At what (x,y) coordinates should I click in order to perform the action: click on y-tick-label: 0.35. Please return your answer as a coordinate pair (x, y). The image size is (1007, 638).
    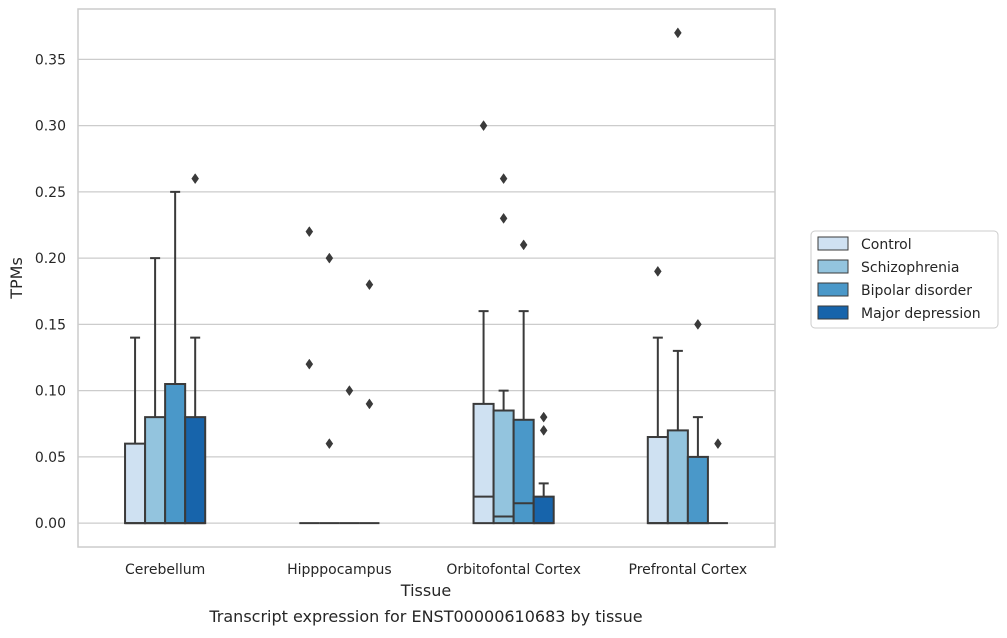
    Looking at the image, I should click on (50, 60).